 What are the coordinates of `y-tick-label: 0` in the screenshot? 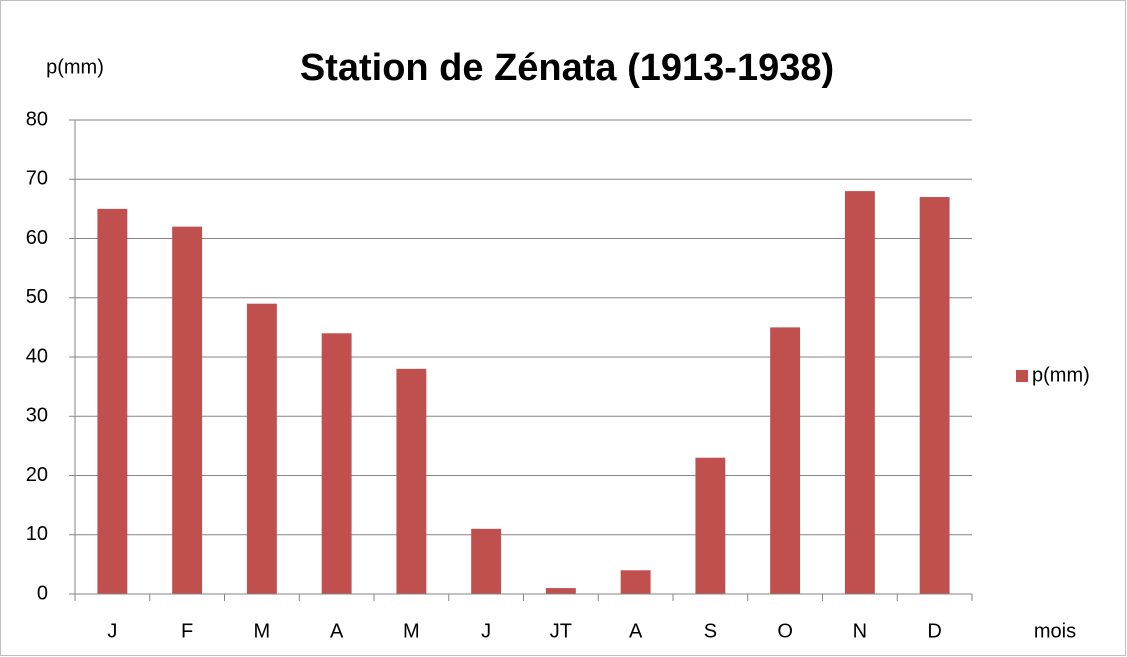 It's located at (42, 593).